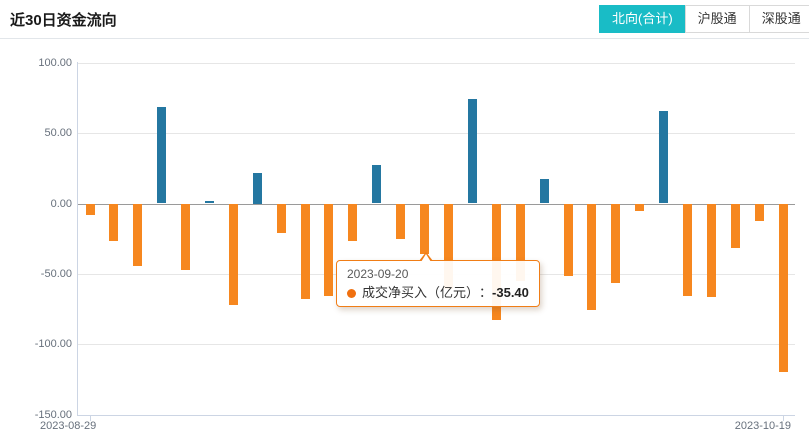 The image size is (809, 442). Describe the element at coordinates (704, 19) in the screenshot. I see `tab-group: 北向(合计) 沪股通 深股通` at that location.